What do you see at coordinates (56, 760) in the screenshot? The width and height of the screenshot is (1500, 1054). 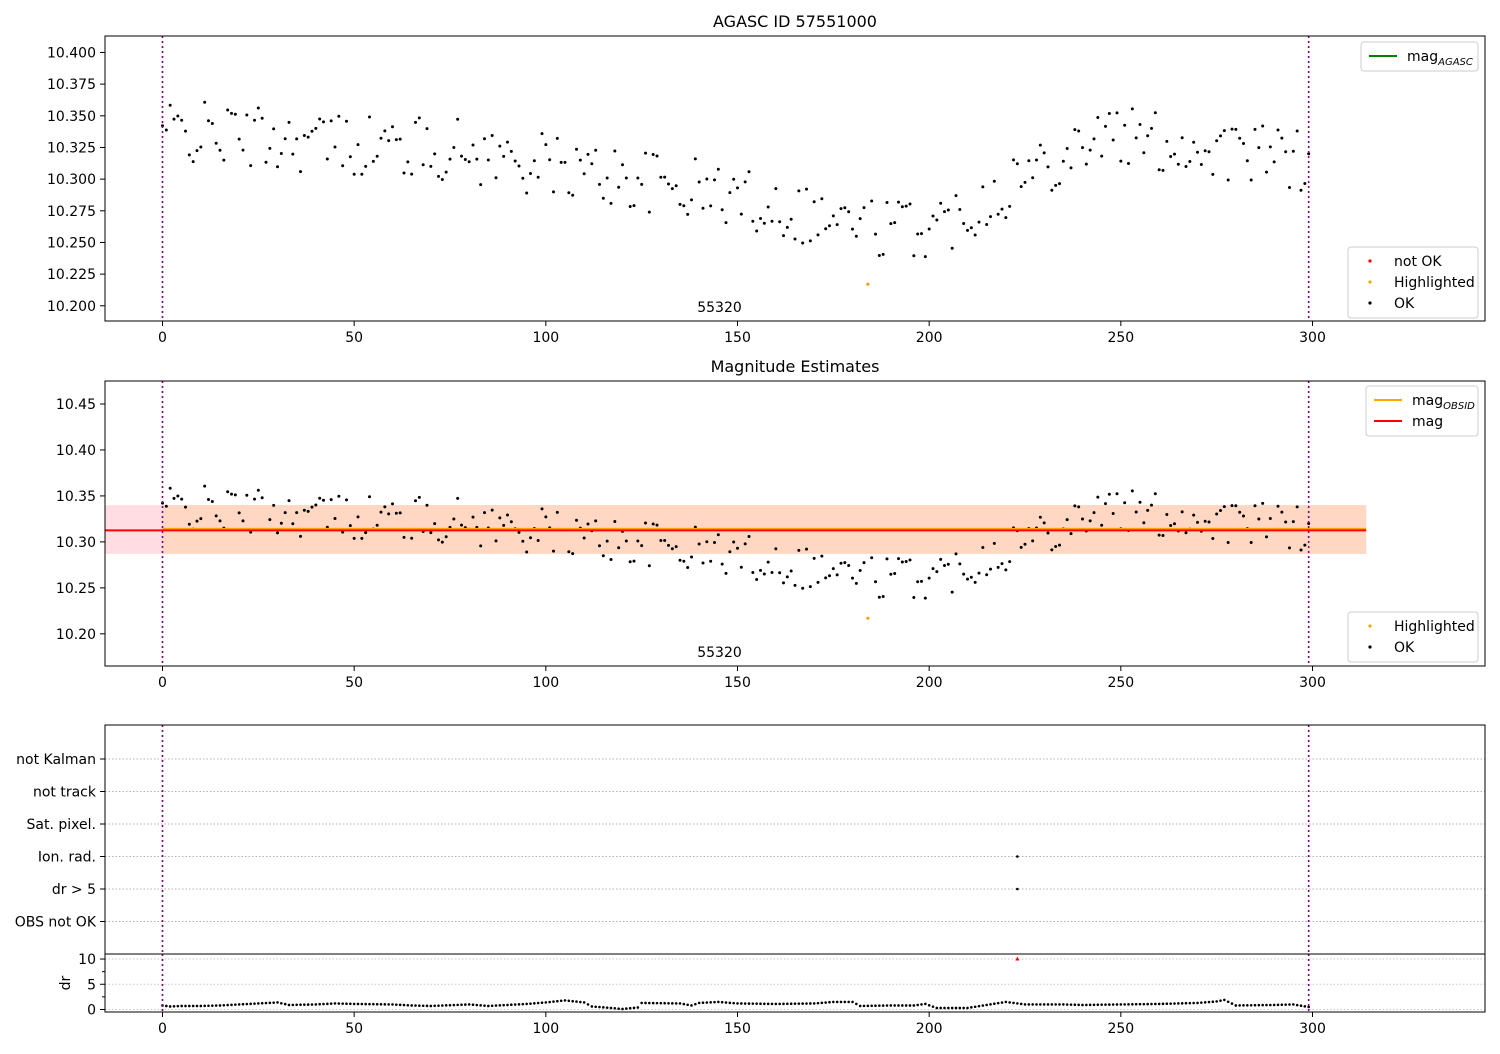 I see `flag-row-label: not Kalman` at bounding box center [56, 760].